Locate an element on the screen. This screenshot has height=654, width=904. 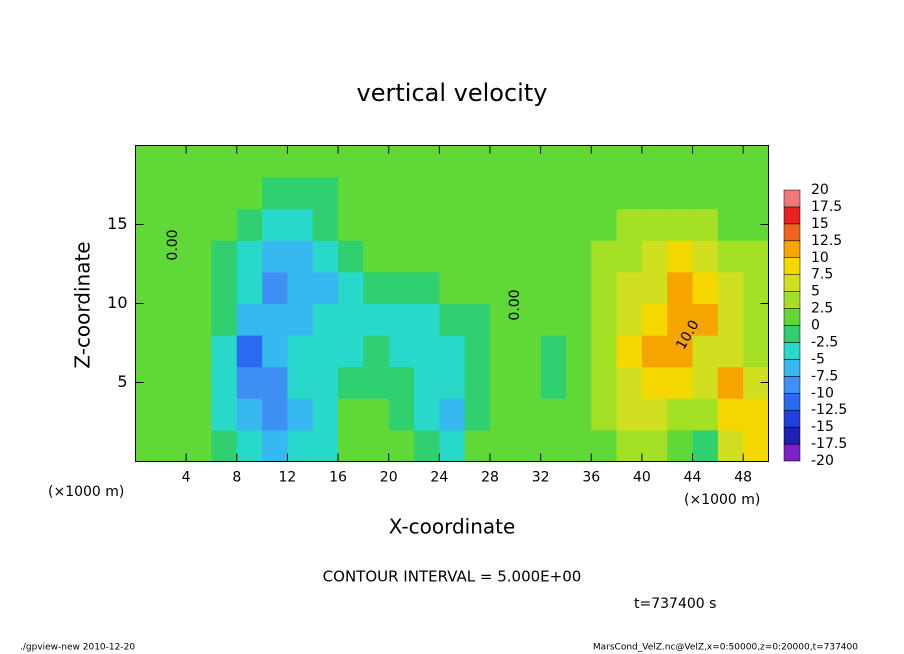
colorbar-label: -5 is located at coordinates (818, 359).